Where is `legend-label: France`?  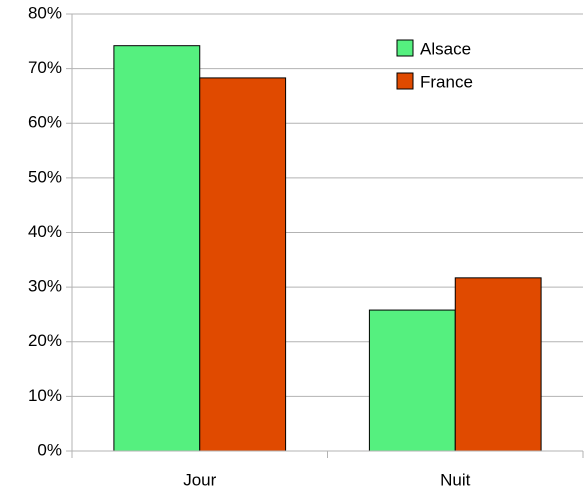
legend-label: France is located at coordinates (446, 81).